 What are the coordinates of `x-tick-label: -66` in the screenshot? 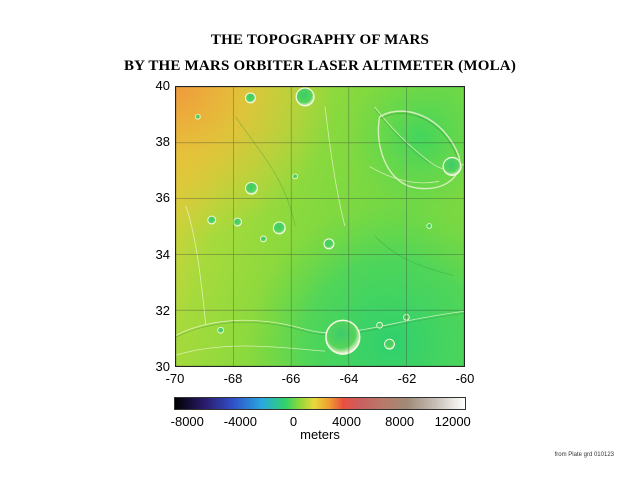 It's located at (291, 378).